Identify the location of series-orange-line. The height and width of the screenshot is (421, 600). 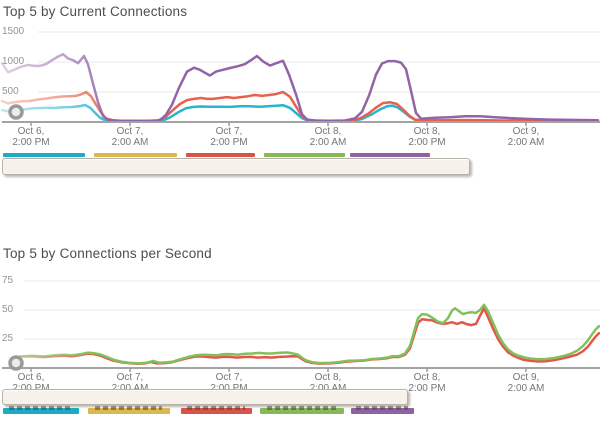
(300, 106).